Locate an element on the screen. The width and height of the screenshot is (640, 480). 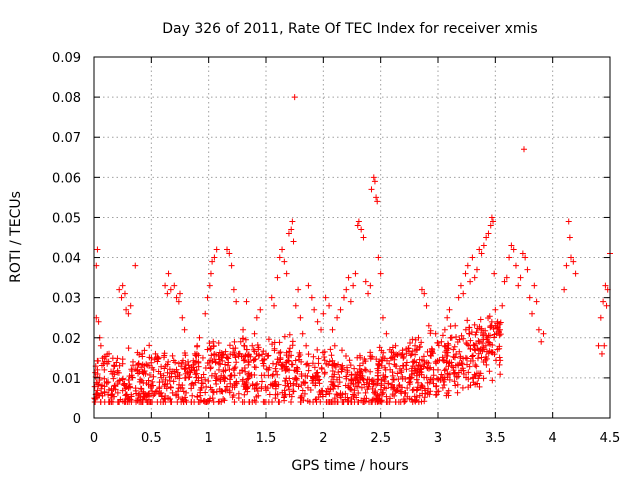
x-tick-label: 3 is located at coordinates (438, 438).